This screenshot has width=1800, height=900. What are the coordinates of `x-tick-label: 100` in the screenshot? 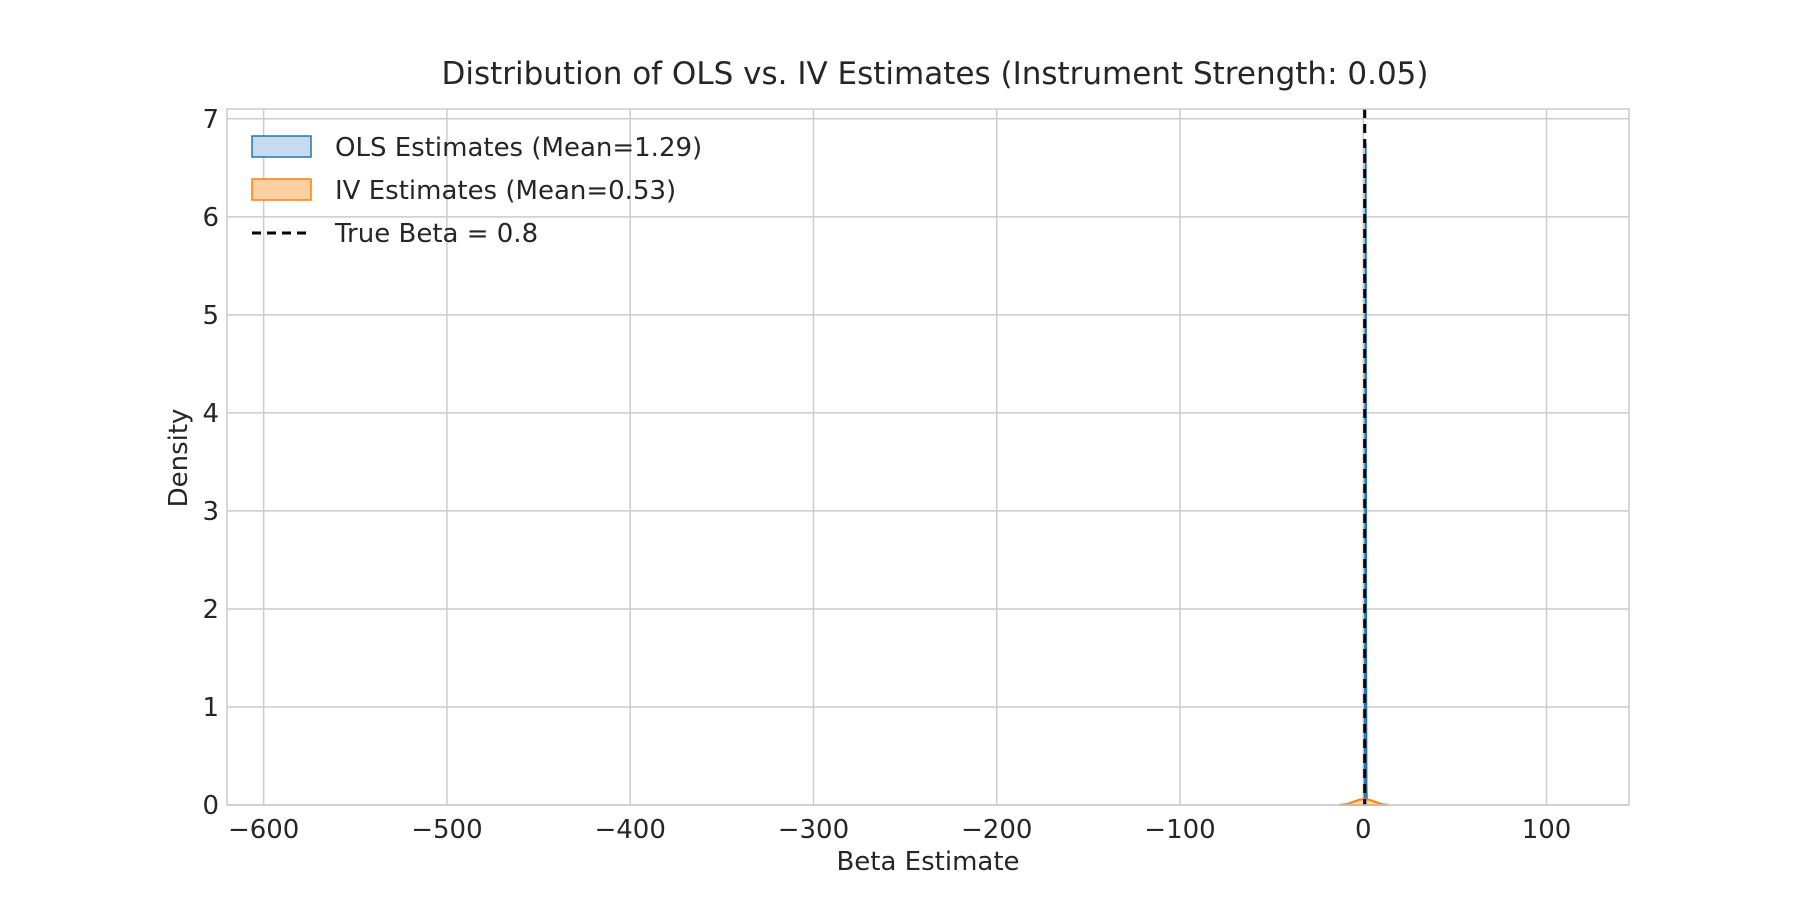 It's located at (1547, 830).